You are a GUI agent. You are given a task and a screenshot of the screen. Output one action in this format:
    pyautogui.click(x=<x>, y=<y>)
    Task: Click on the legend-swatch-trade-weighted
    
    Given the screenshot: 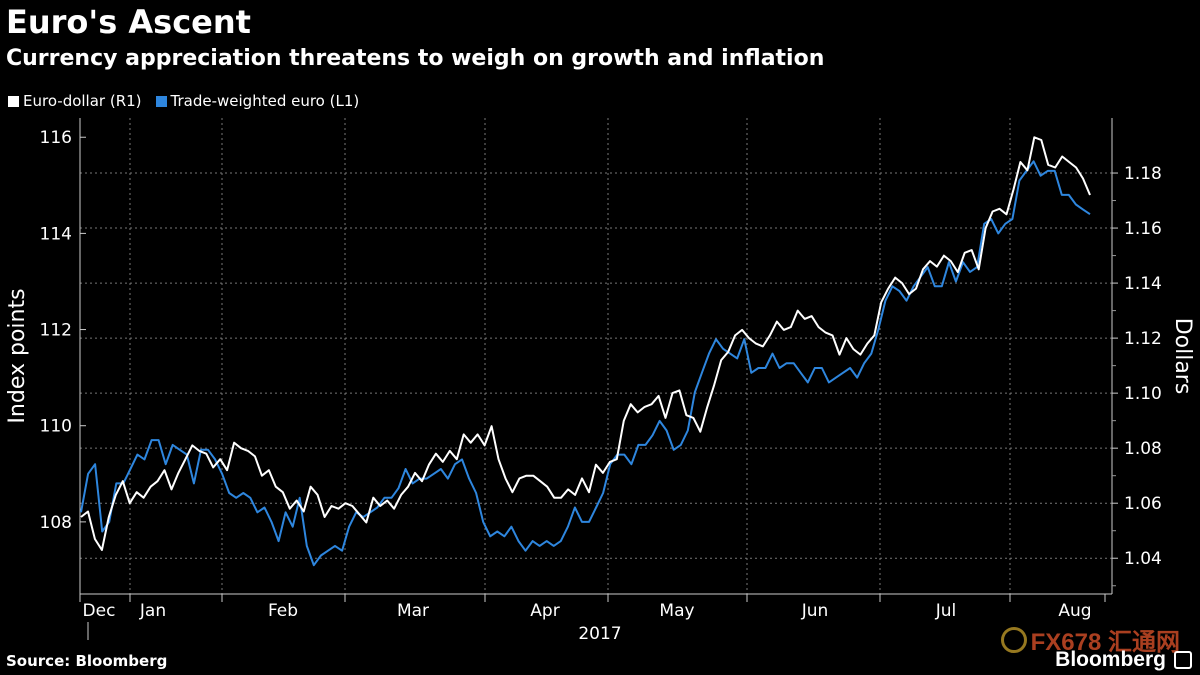 What is the action you would take?
    pyautogui.click(x=161, y=101)
    